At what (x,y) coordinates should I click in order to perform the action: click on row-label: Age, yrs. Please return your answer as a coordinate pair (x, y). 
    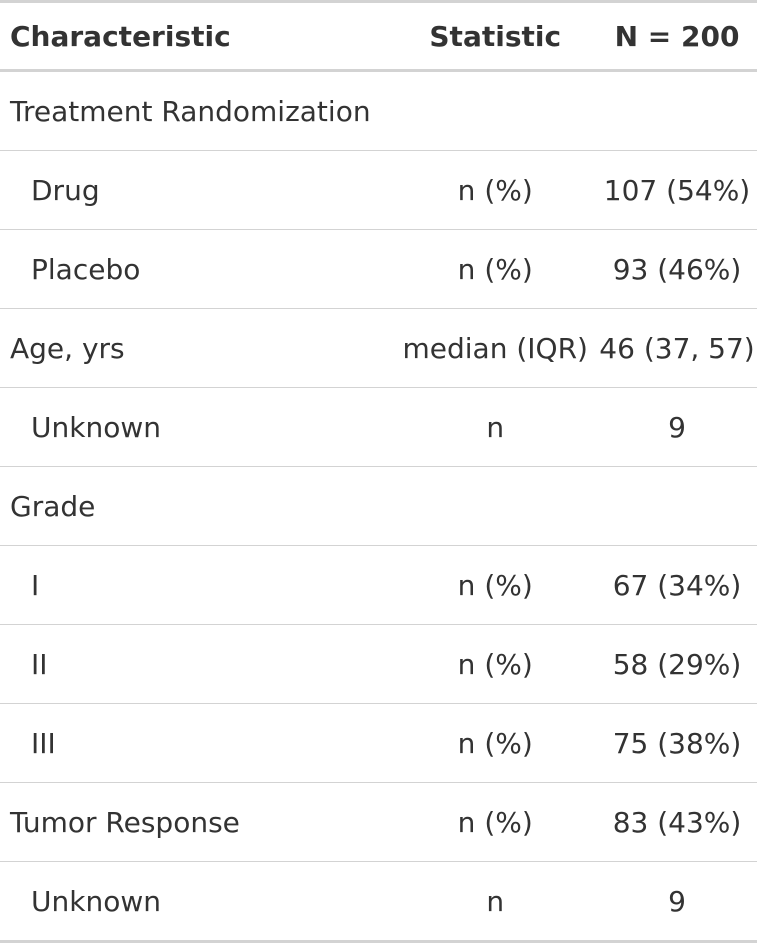
    Looking at the image, I should click on (197, 348).